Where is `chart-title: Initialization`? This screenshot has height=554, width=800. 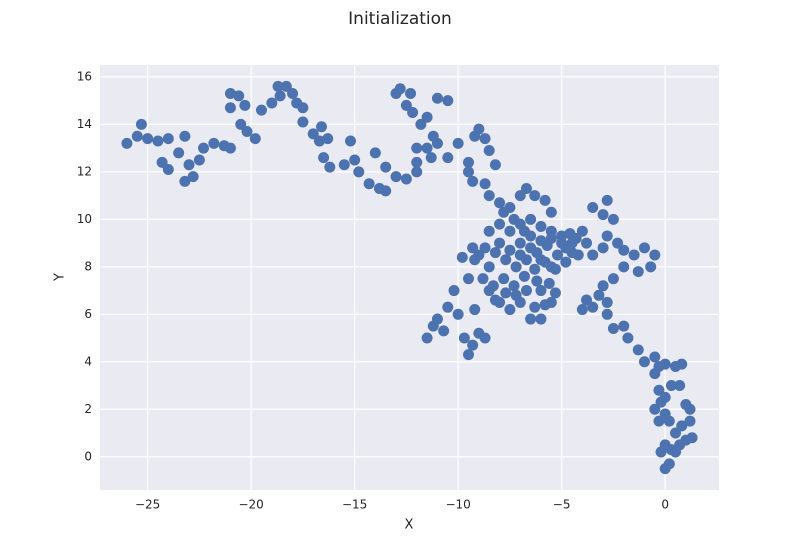 chart-title: Initialization is located at coordinates (400, 19).